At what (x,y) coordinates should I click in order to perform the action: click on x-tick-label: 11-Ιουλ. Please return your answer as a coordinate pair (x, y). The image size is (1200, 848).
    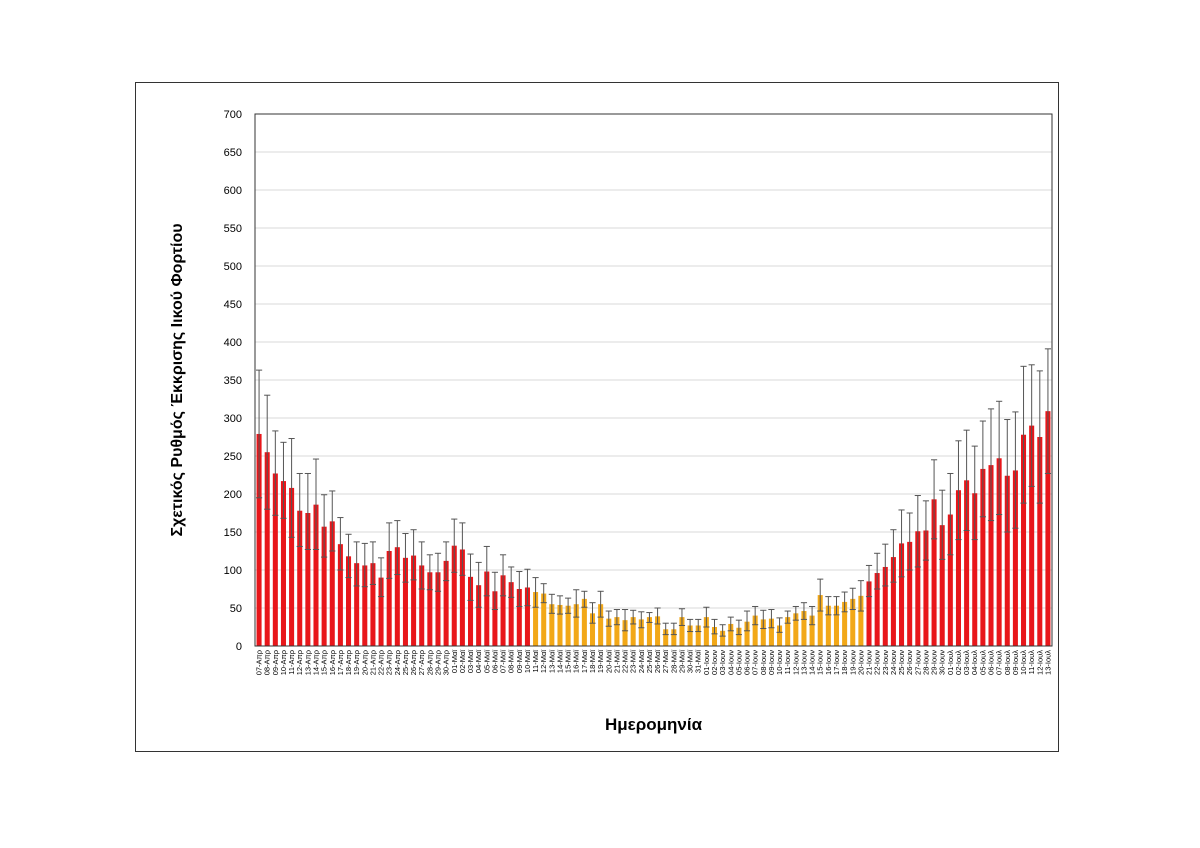
    Looking at the image, I should click on (1031, 662).